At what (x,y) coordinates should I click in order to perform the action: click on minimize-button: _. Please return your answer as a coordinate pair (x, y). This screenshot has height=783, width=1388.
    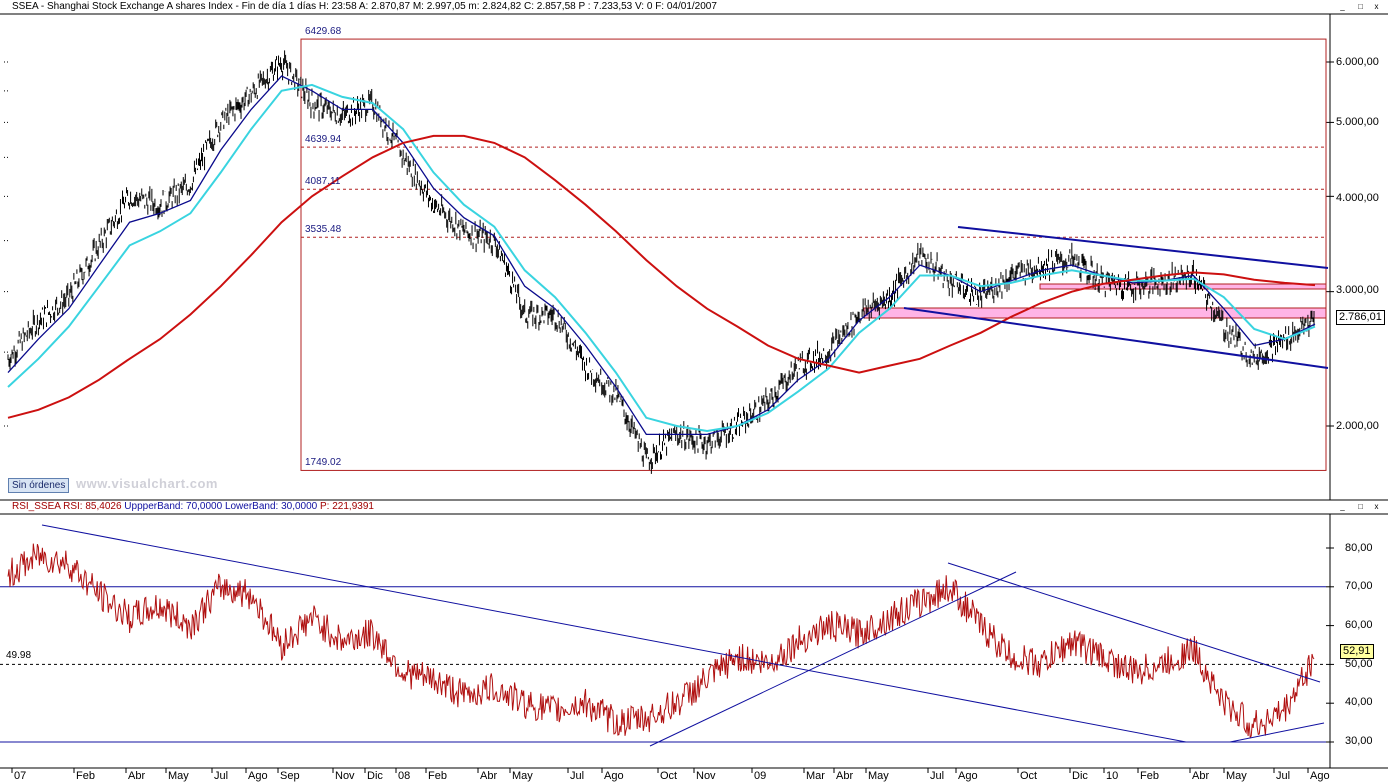
    Looking at the image, I should click on (1342, 6).